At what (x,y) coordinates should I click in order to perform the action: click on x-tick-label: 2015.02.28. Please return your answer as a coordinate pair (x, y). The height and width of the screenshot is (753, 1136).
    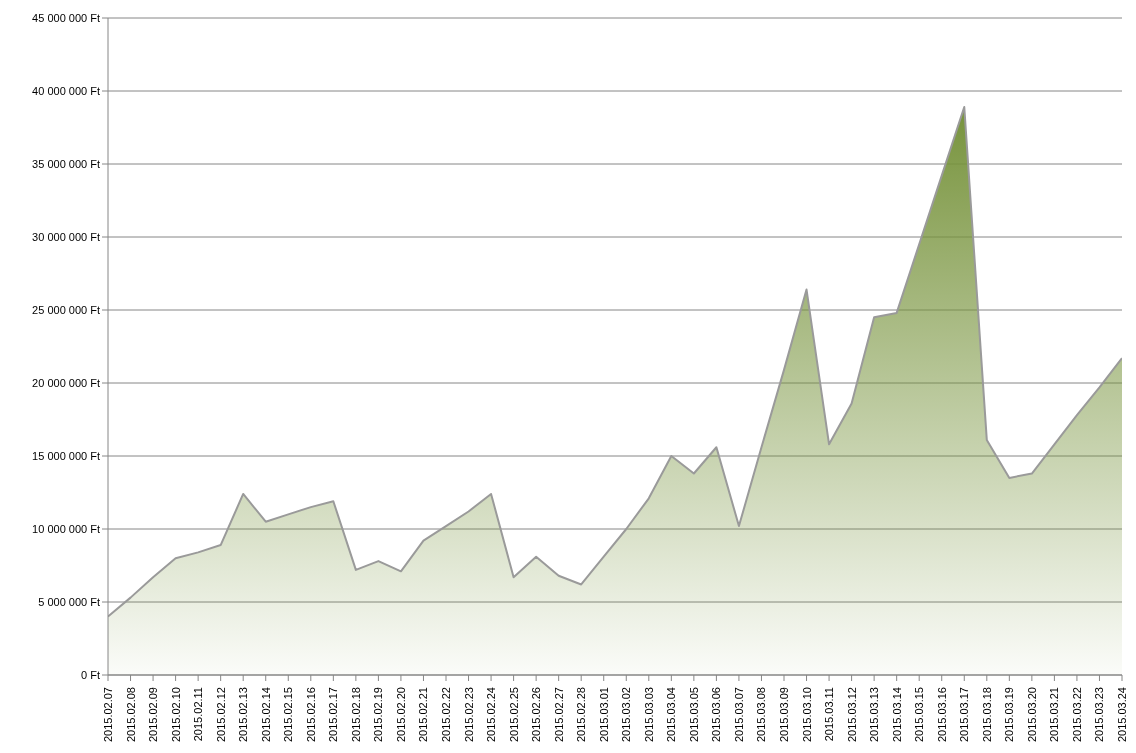
    Looking at the image, I should click on (581, 715).